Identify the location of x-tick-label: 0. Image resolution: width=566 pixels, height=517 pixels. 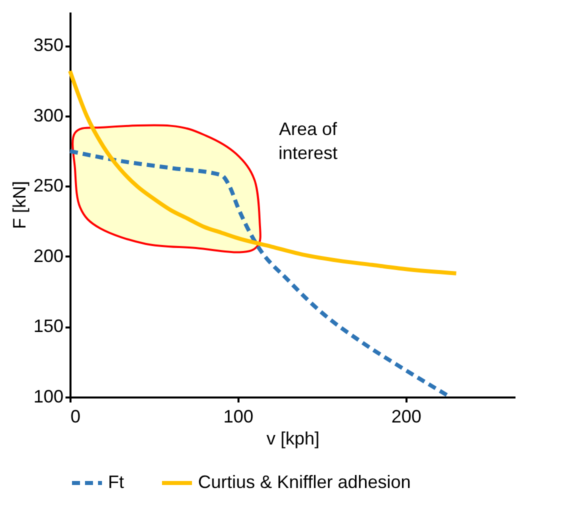
(75, 416).